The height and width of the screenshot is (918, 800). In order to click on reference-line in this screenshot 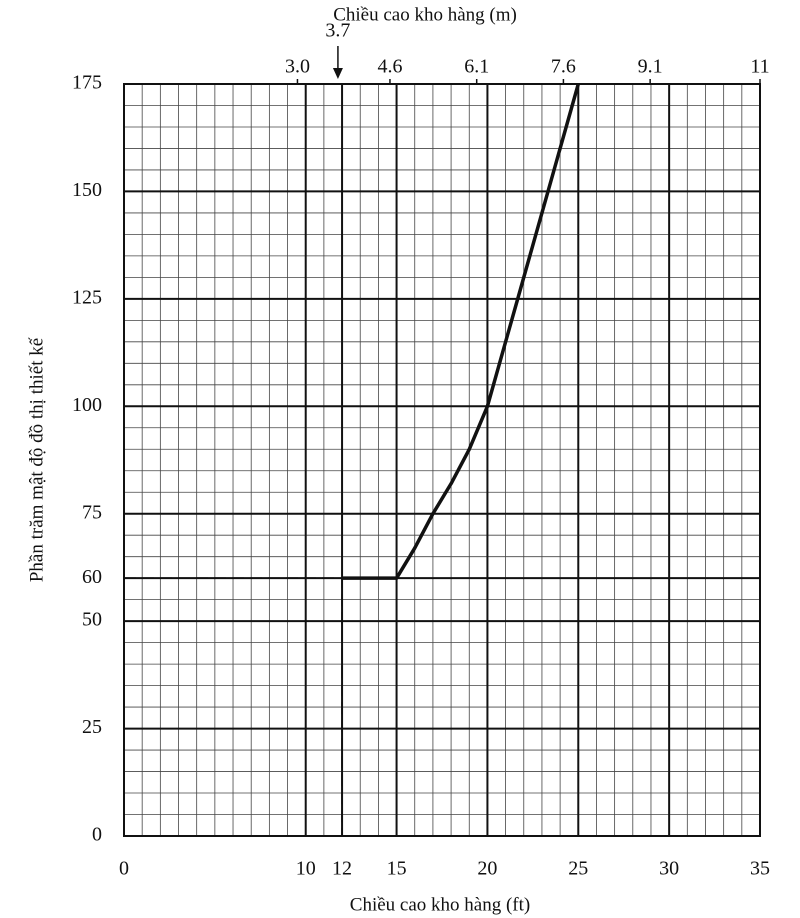, I will do `click(233, 706)`.